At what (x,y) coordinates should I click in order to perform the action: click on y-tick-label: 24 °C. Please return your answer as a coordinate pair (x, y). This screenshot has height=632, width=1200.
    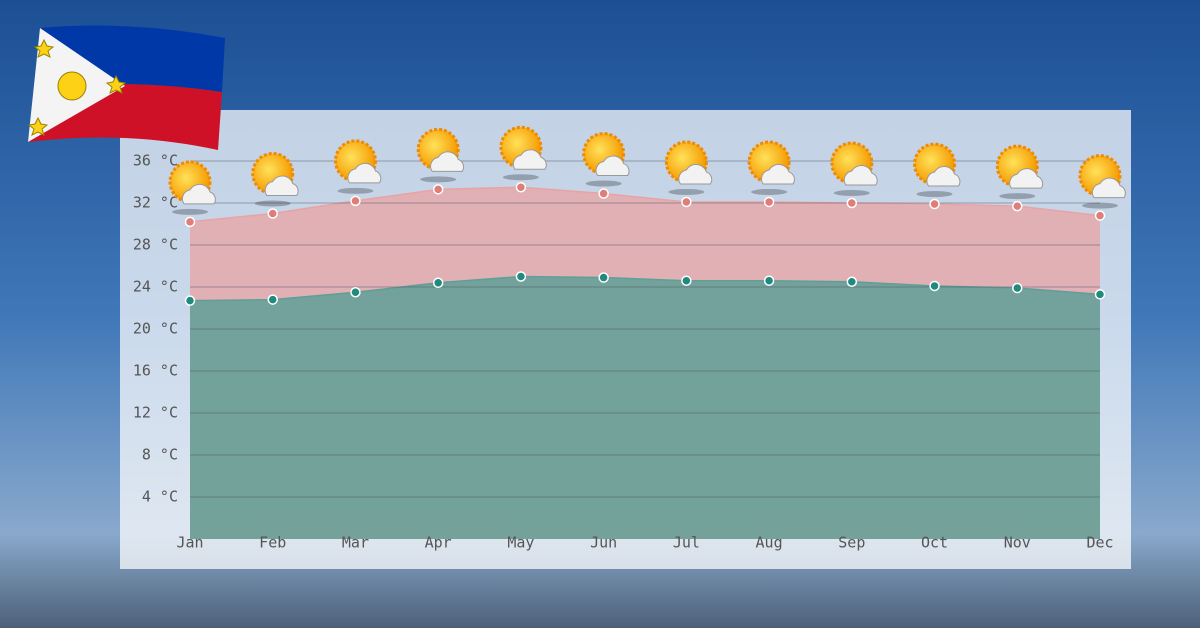
    Looking at the image, I should click on (155, 287).